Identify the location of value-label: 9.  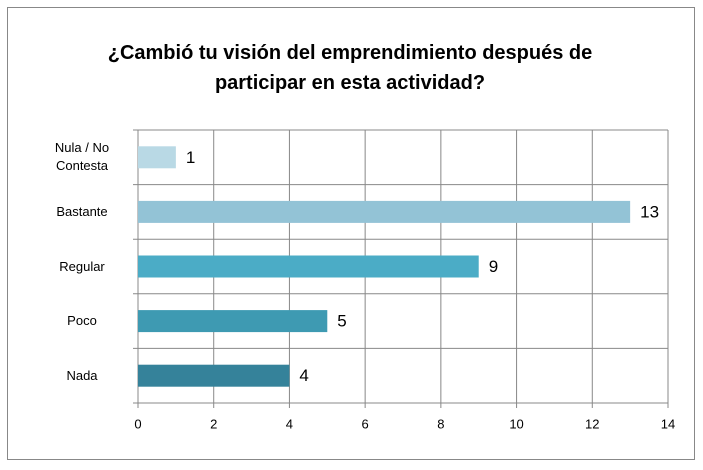
(493, 266).